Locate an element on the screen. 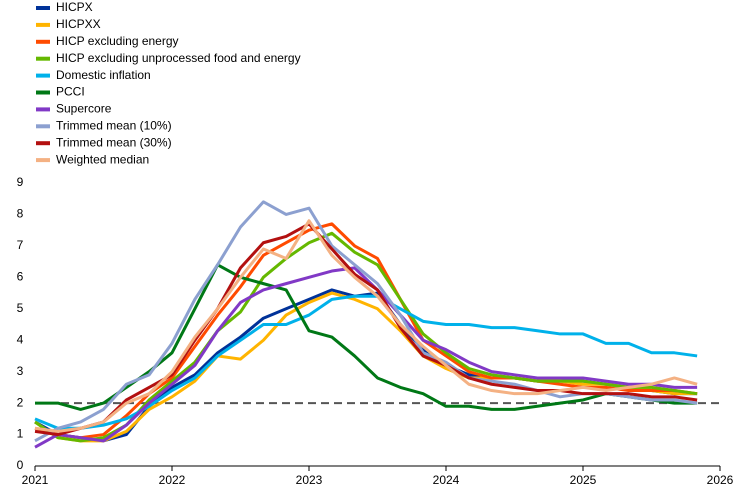 Image resolution: width=744 pixels, height=492 pixels. legend-label: HICP excluding energy is located at coordinates (117, 41).